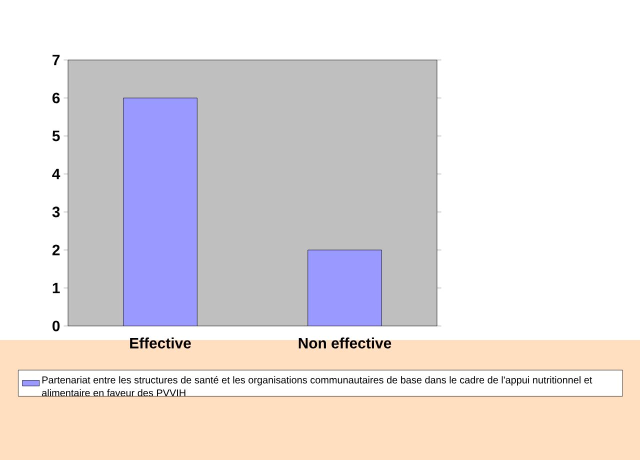  I want to click on y-tick-label: 6, so click(56, 98).